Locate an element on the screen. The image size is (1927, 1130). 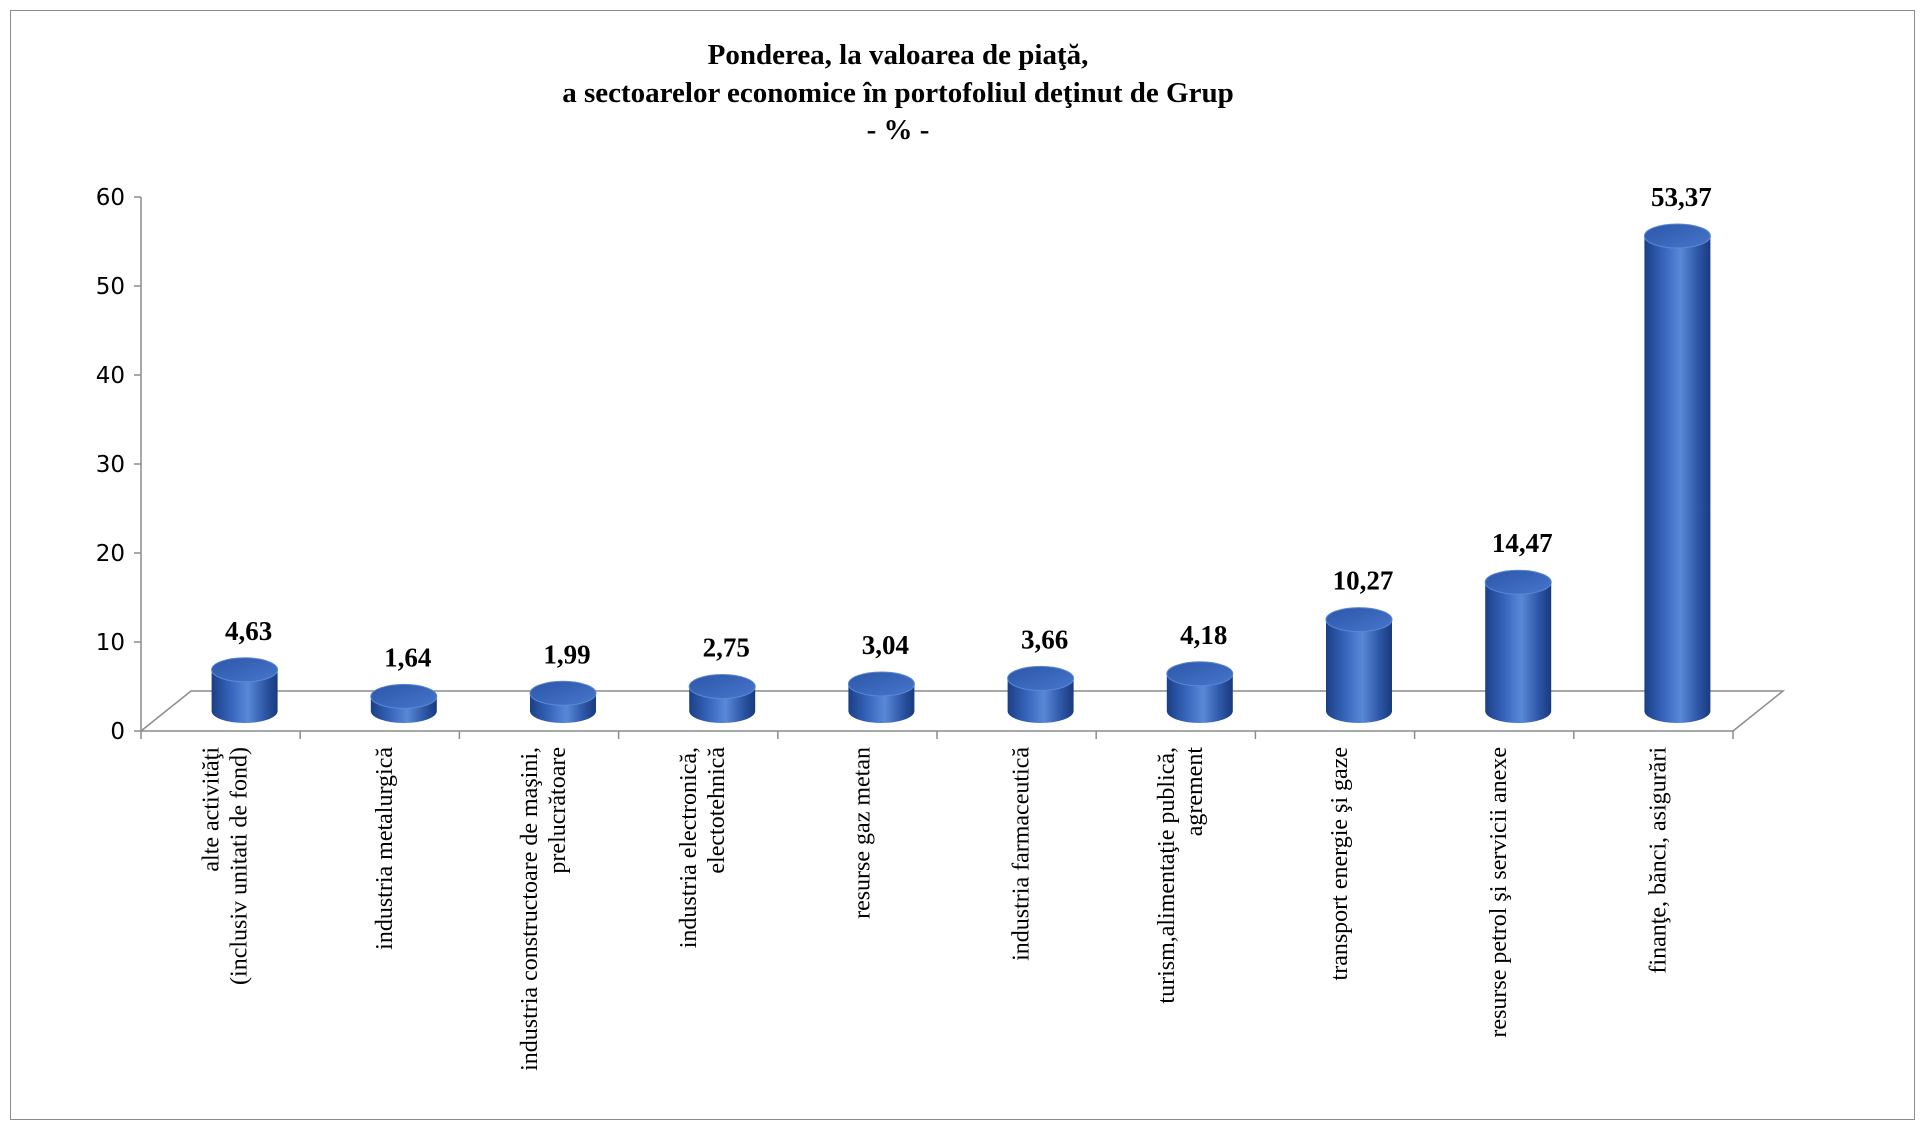
floor-outline is located at coordinates (963, 711).